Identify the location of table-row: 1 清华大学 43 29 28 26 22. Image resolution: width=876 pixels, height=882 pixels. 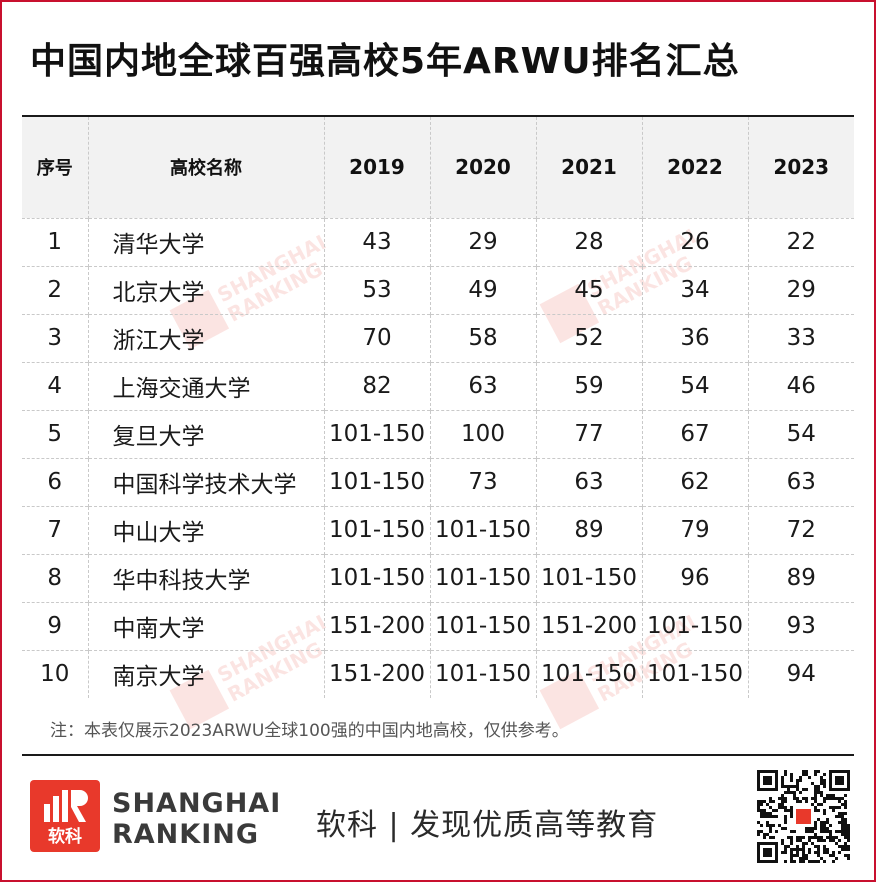
(438, 241).